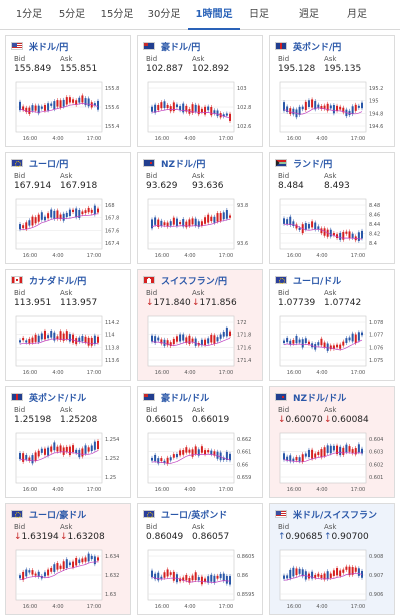 This screenshot has height=615, width=400. What do you see at coordinates (181, 47) in the screenshot?
I see `currency-pair-link: 豪ドル/円` at bounding box center [181, 47].